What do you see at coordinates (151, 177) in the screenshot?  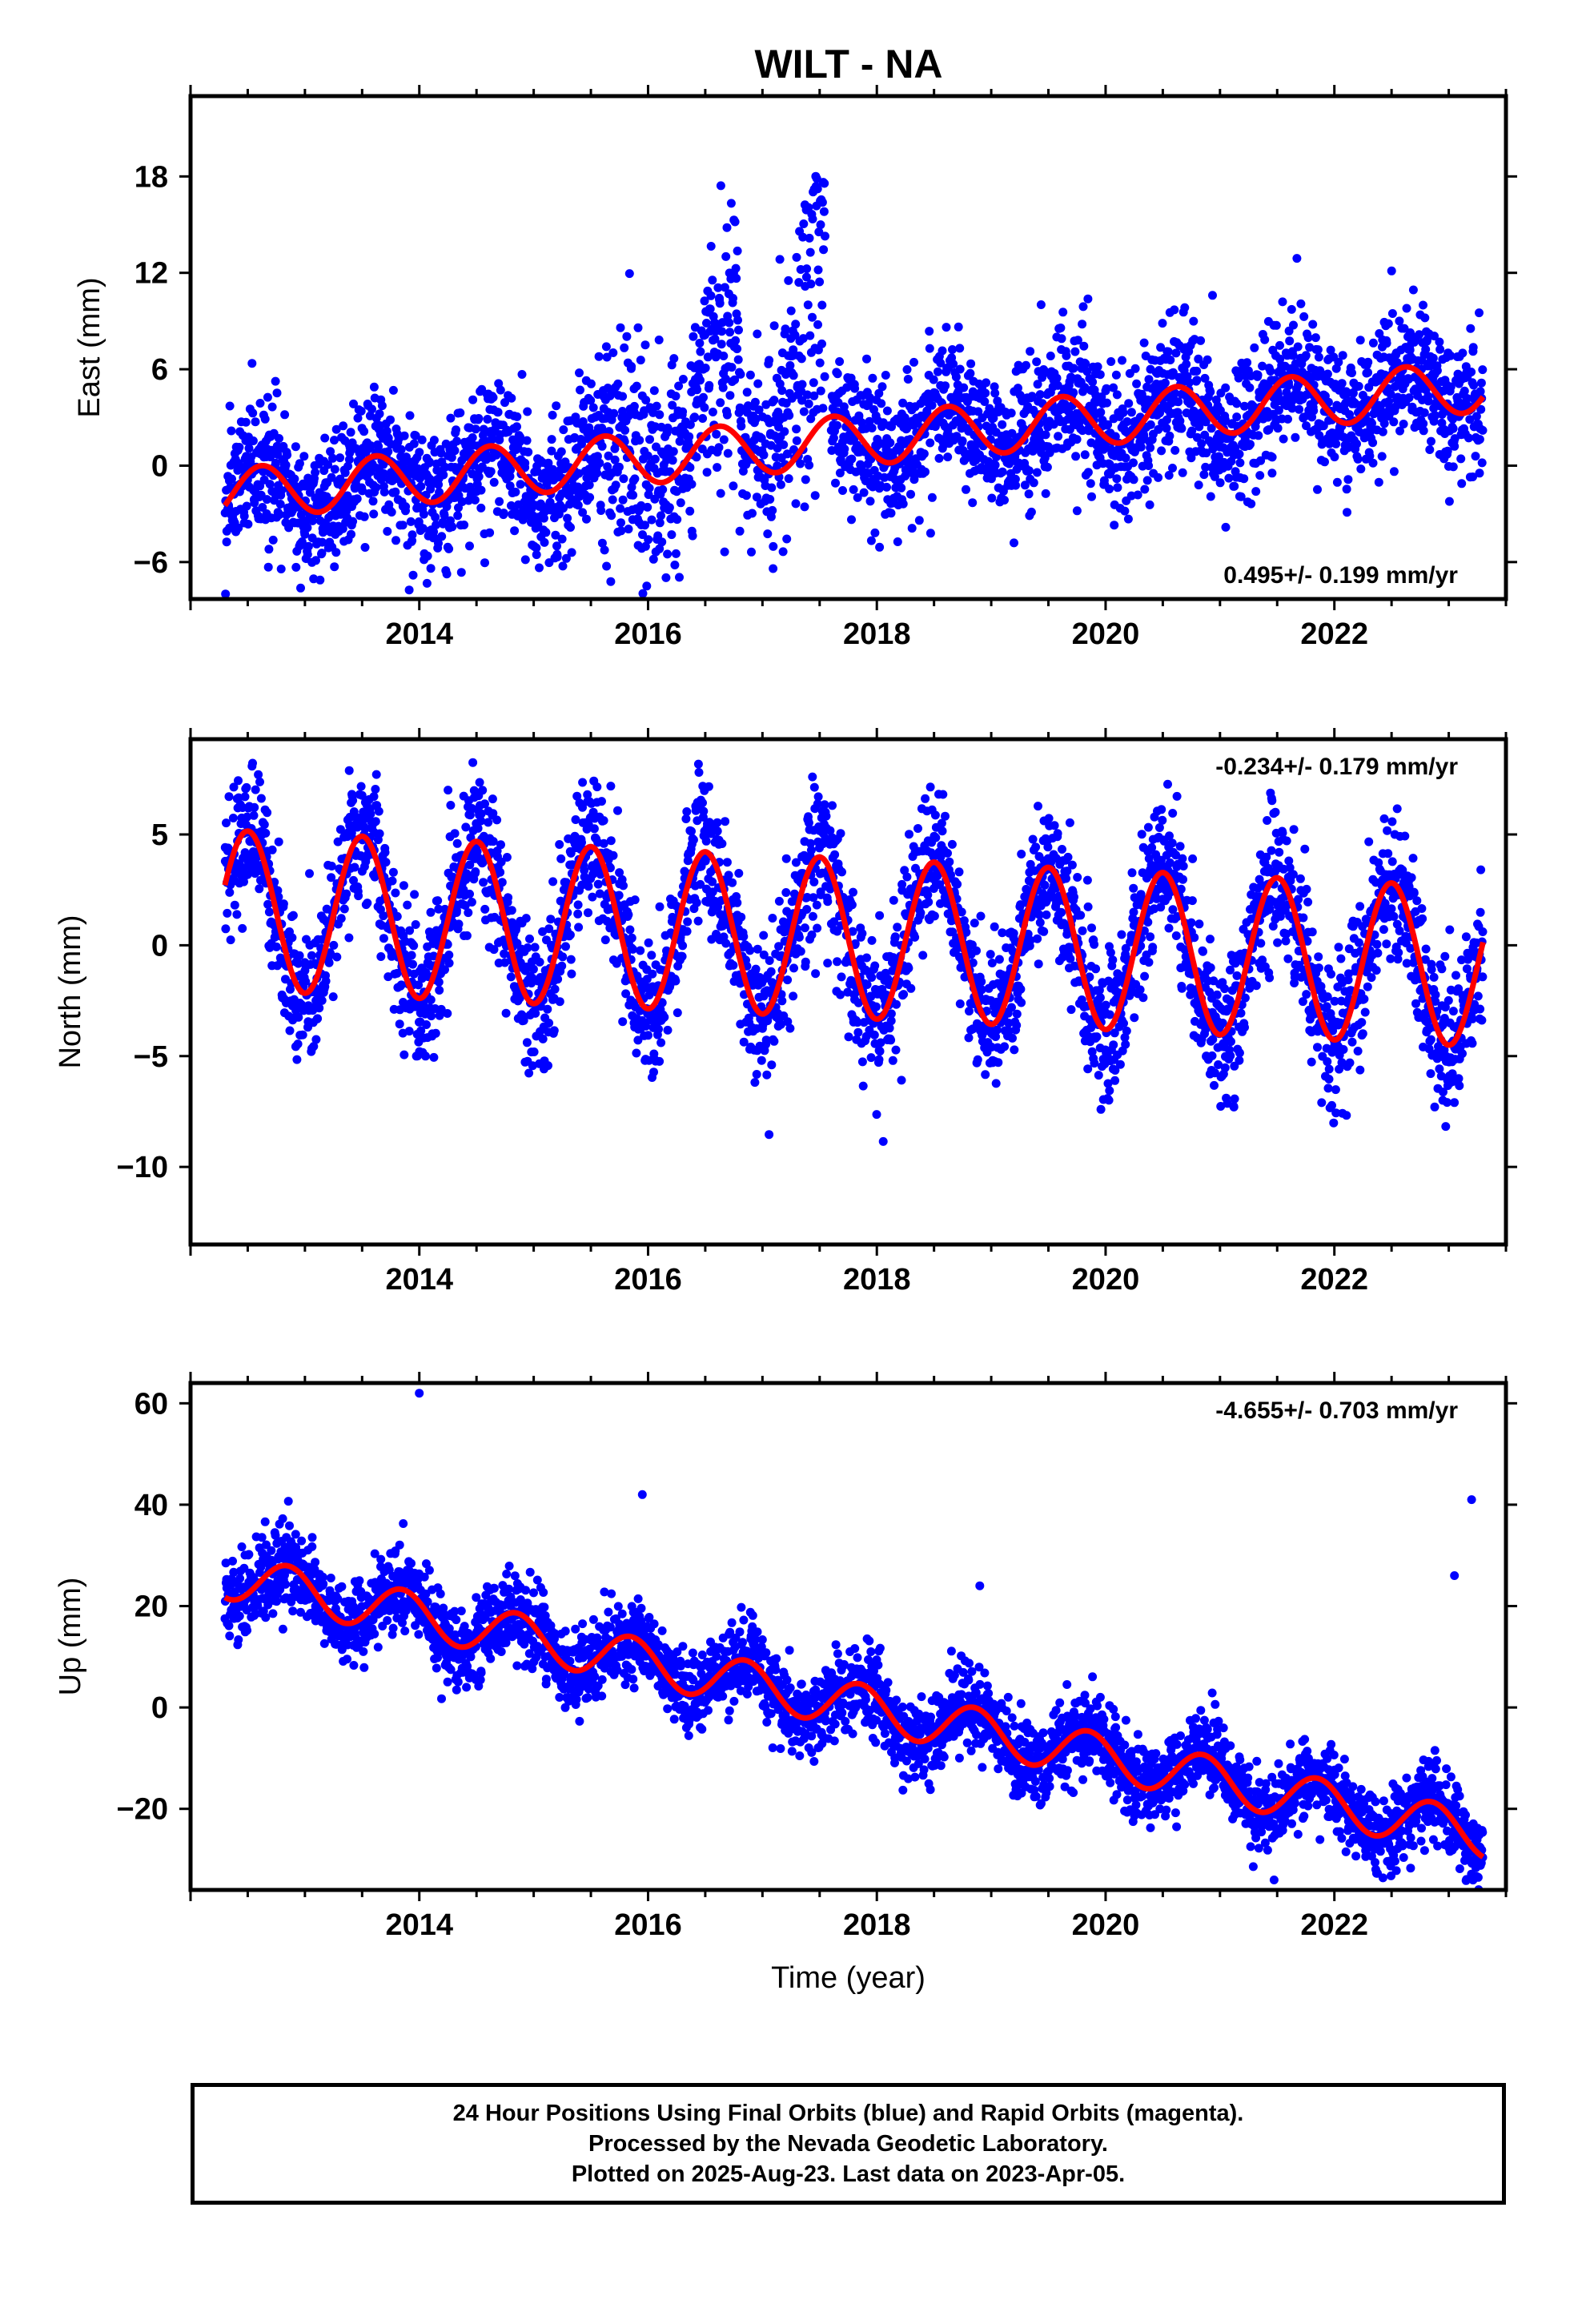 I see `east-y-tick-label: 18` at bounding box center [151, 177].